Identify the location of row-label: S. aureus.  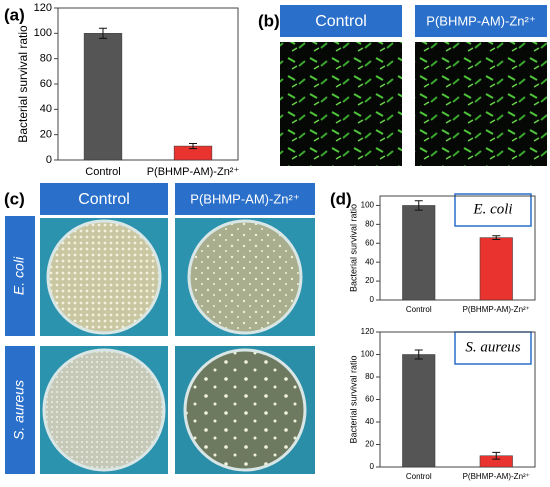
(19, 410).